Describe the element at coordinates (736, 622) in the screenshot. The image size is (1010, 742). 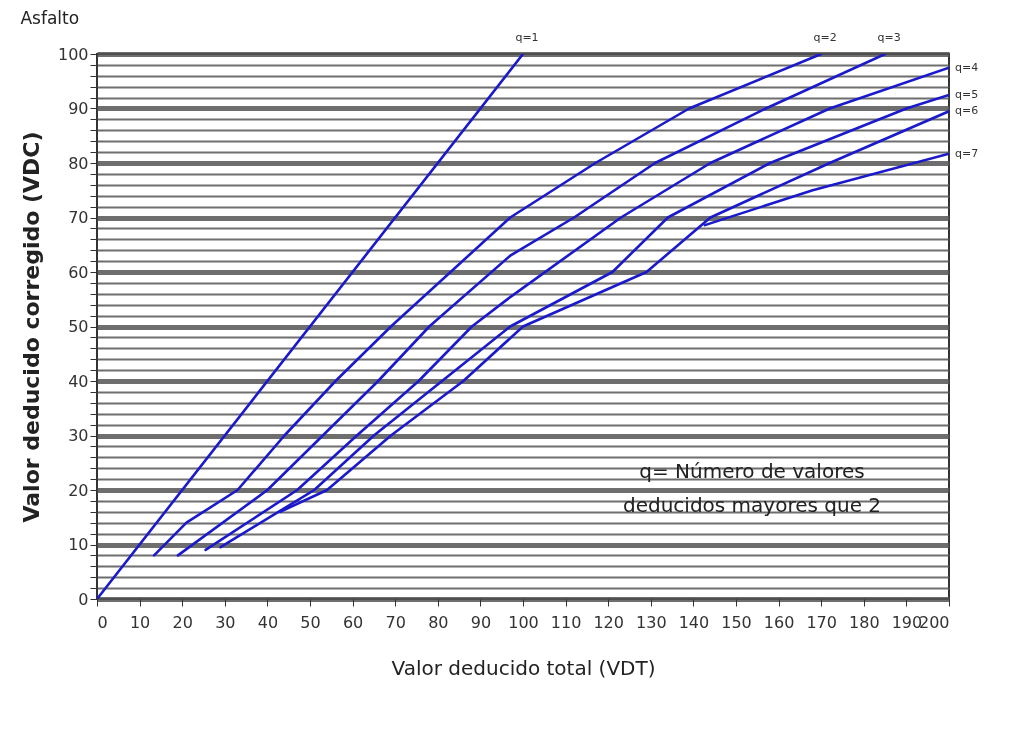
I see `x-tick-label: 150` at that location.